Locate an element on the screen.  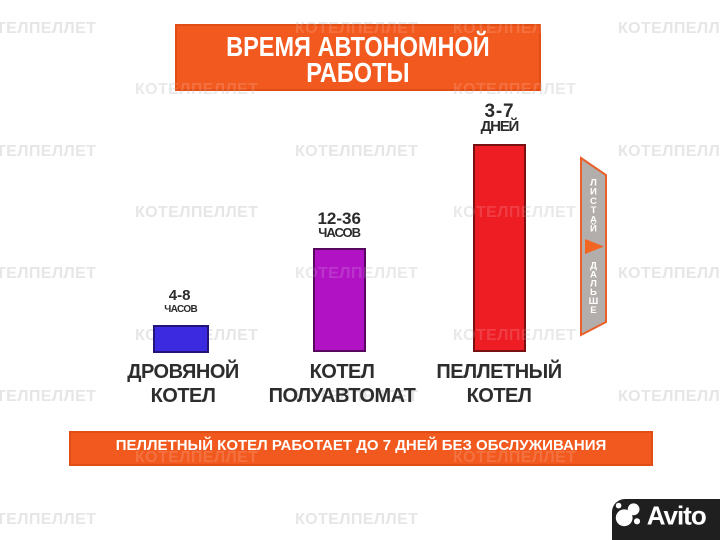
svg-text: Д is located at coordinates (593, 266).